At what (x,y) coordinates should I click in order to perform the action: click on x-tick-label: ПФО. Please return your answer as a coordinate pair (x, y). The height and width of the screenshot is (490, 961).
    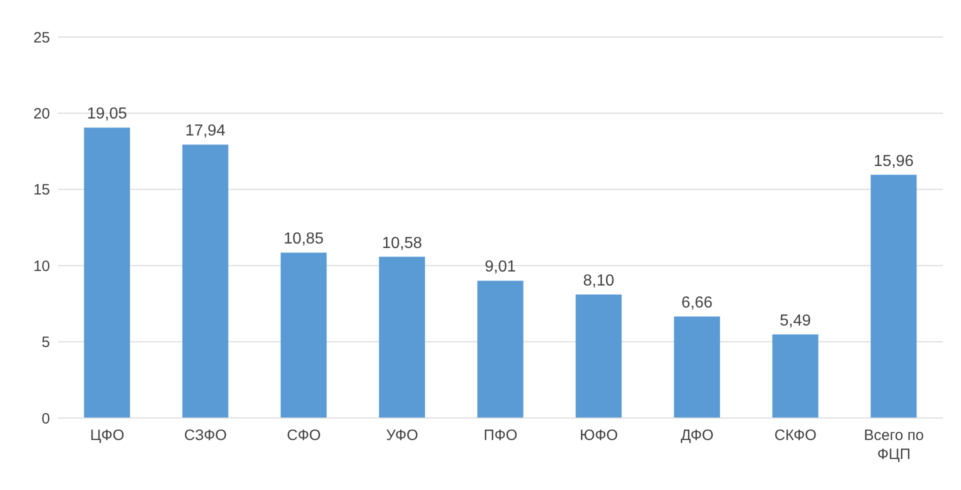
    Looking at the image, I should click on (501, 435).